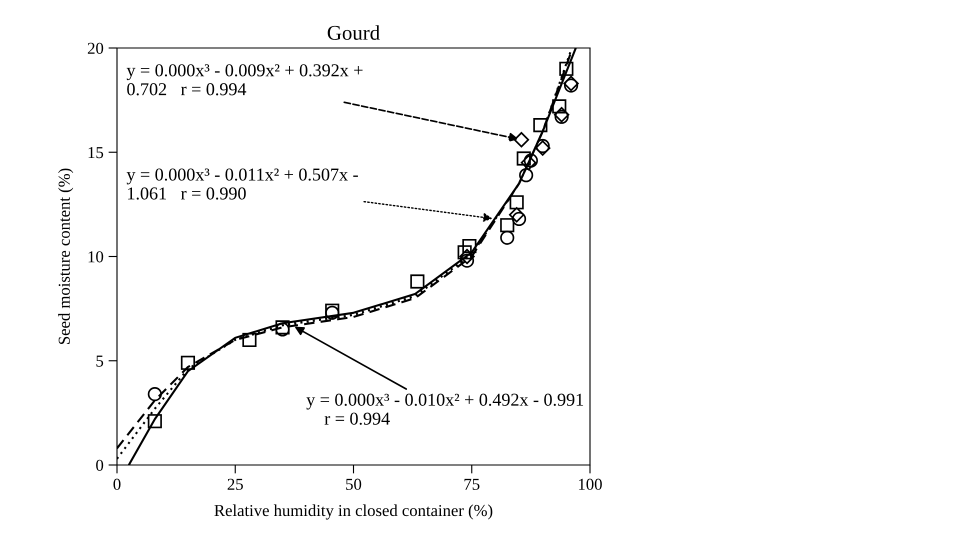 This screenshot has width=956, height=552. I want to click on y-tick-label: 10, so click(96, 256).